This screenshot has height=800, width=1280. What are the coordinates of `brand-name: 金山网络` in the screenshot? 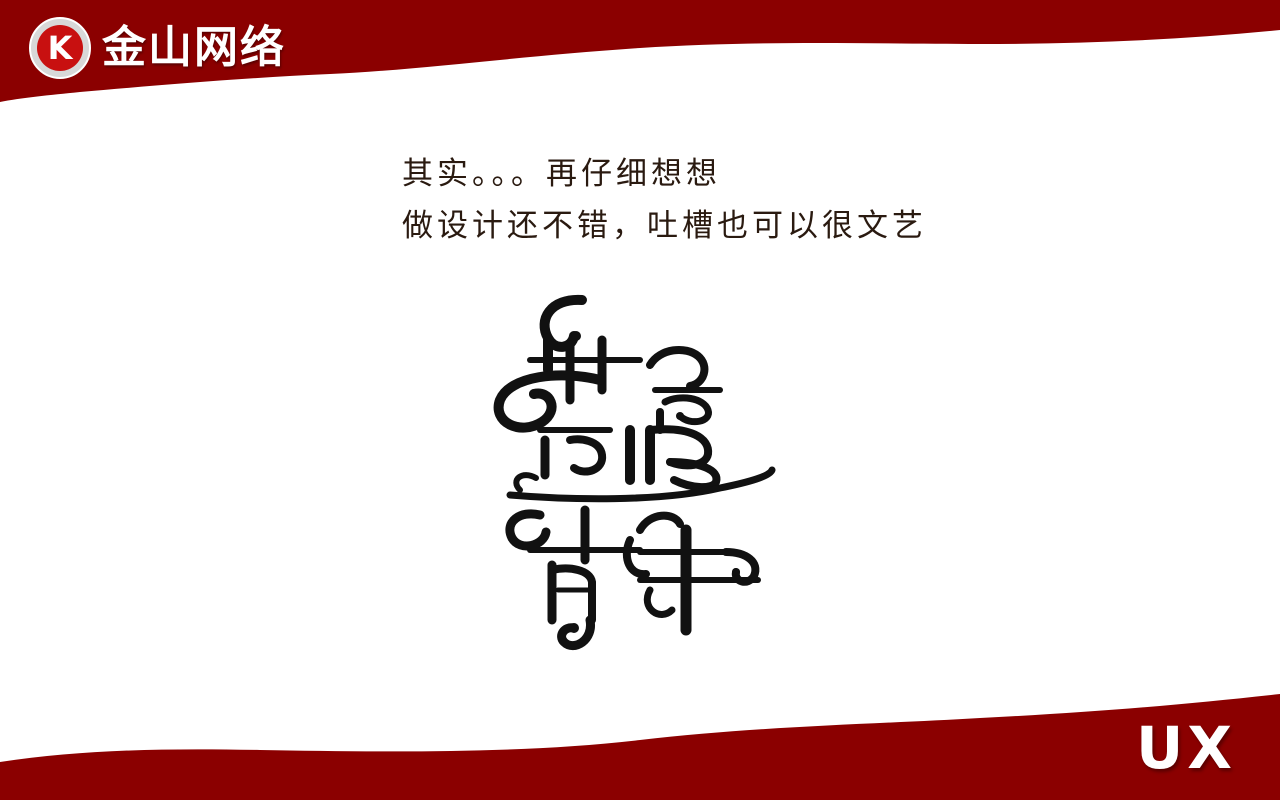 It's located at (194, 47).